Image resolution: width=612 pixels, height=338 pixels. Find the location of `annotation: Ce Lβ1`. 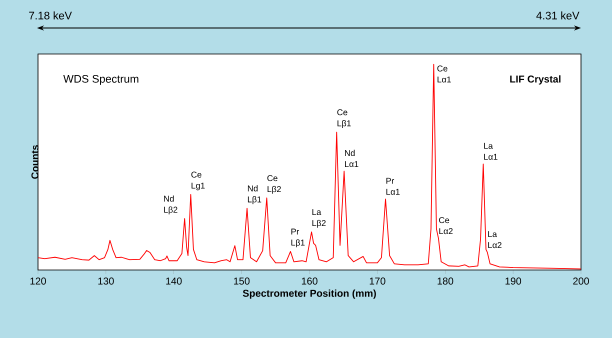

annotation: Ce Lβ1 is located at coordinates (344, 118).